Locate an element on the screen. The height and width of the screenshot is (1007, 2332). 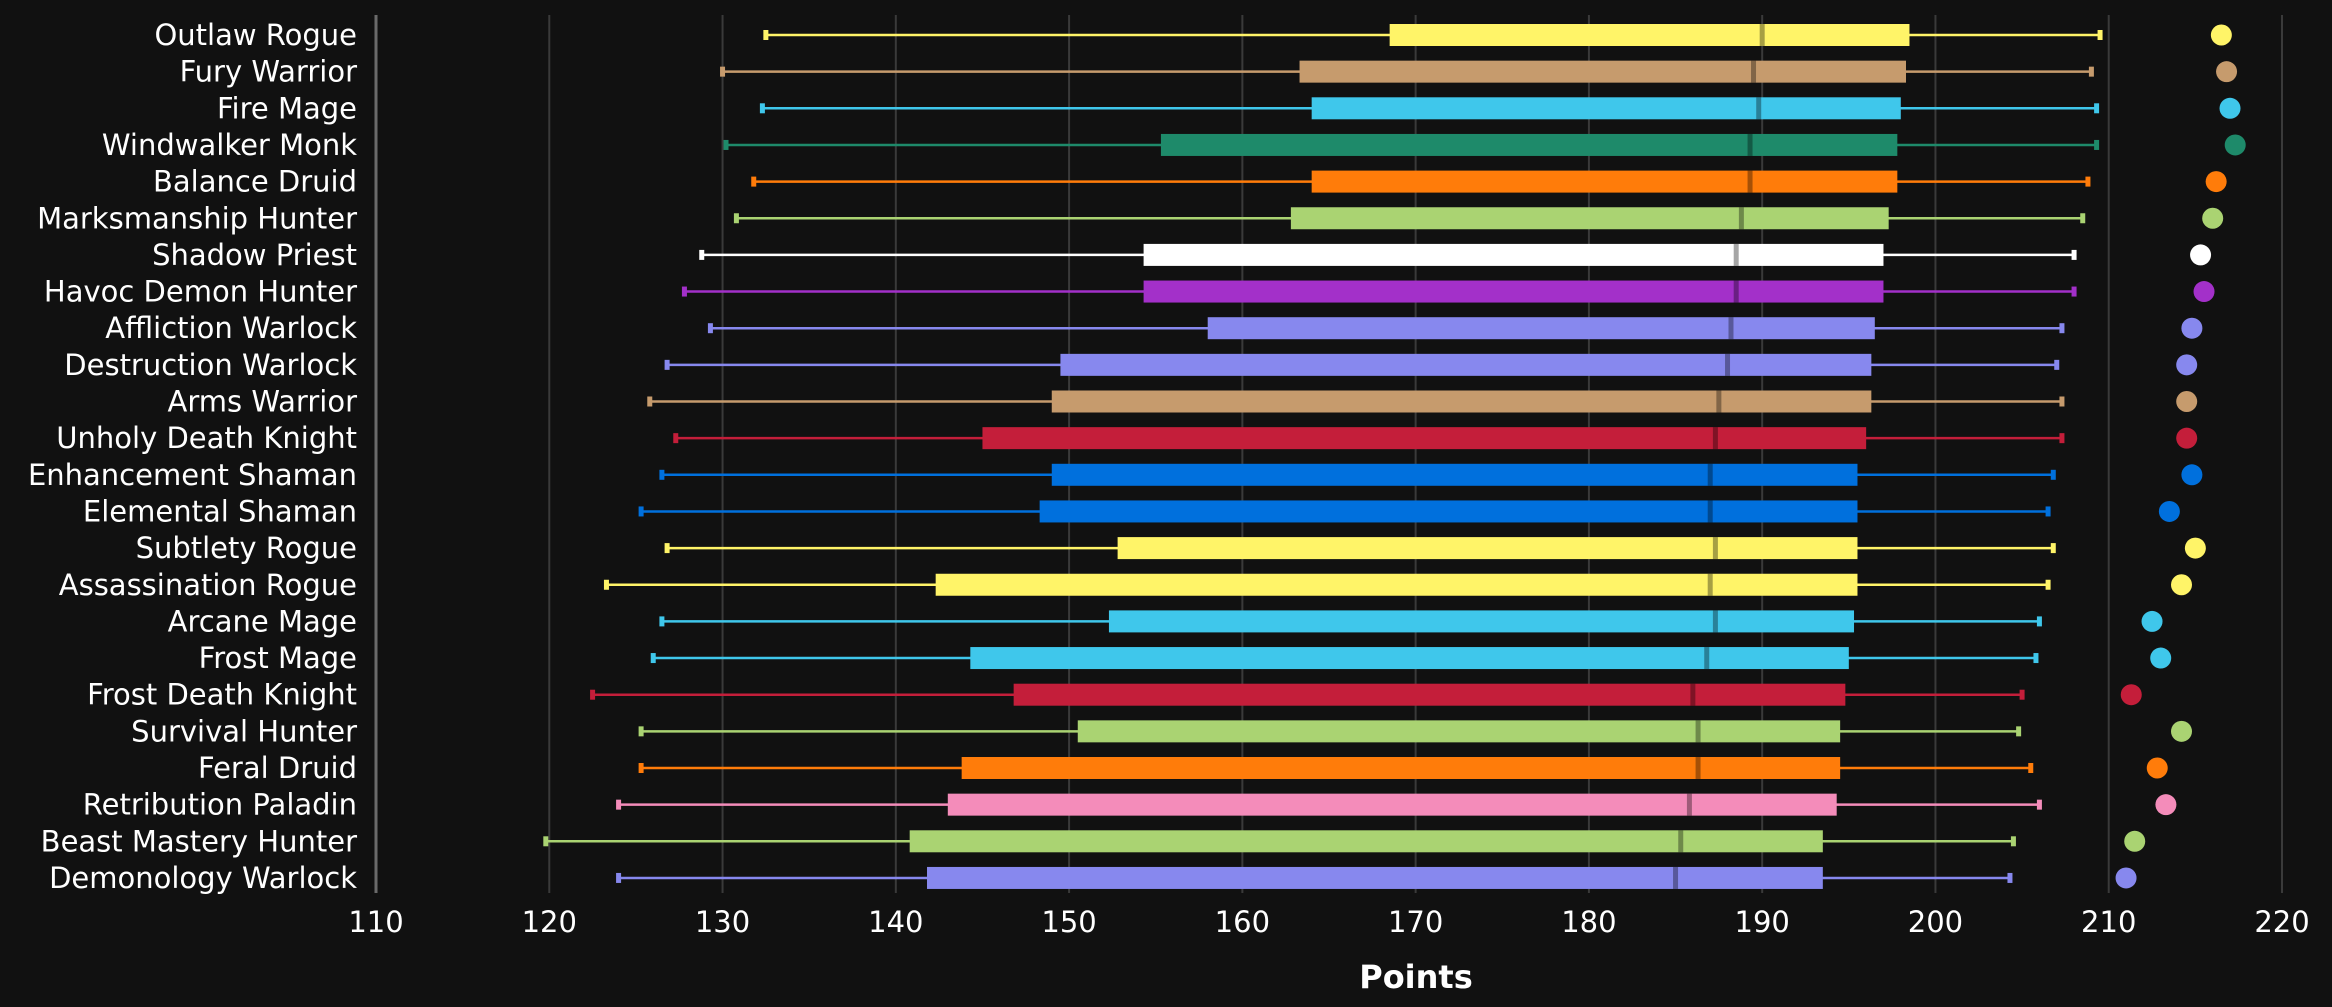
category-label: Havoc Demon Hunter is located at coordinates (200, 292).